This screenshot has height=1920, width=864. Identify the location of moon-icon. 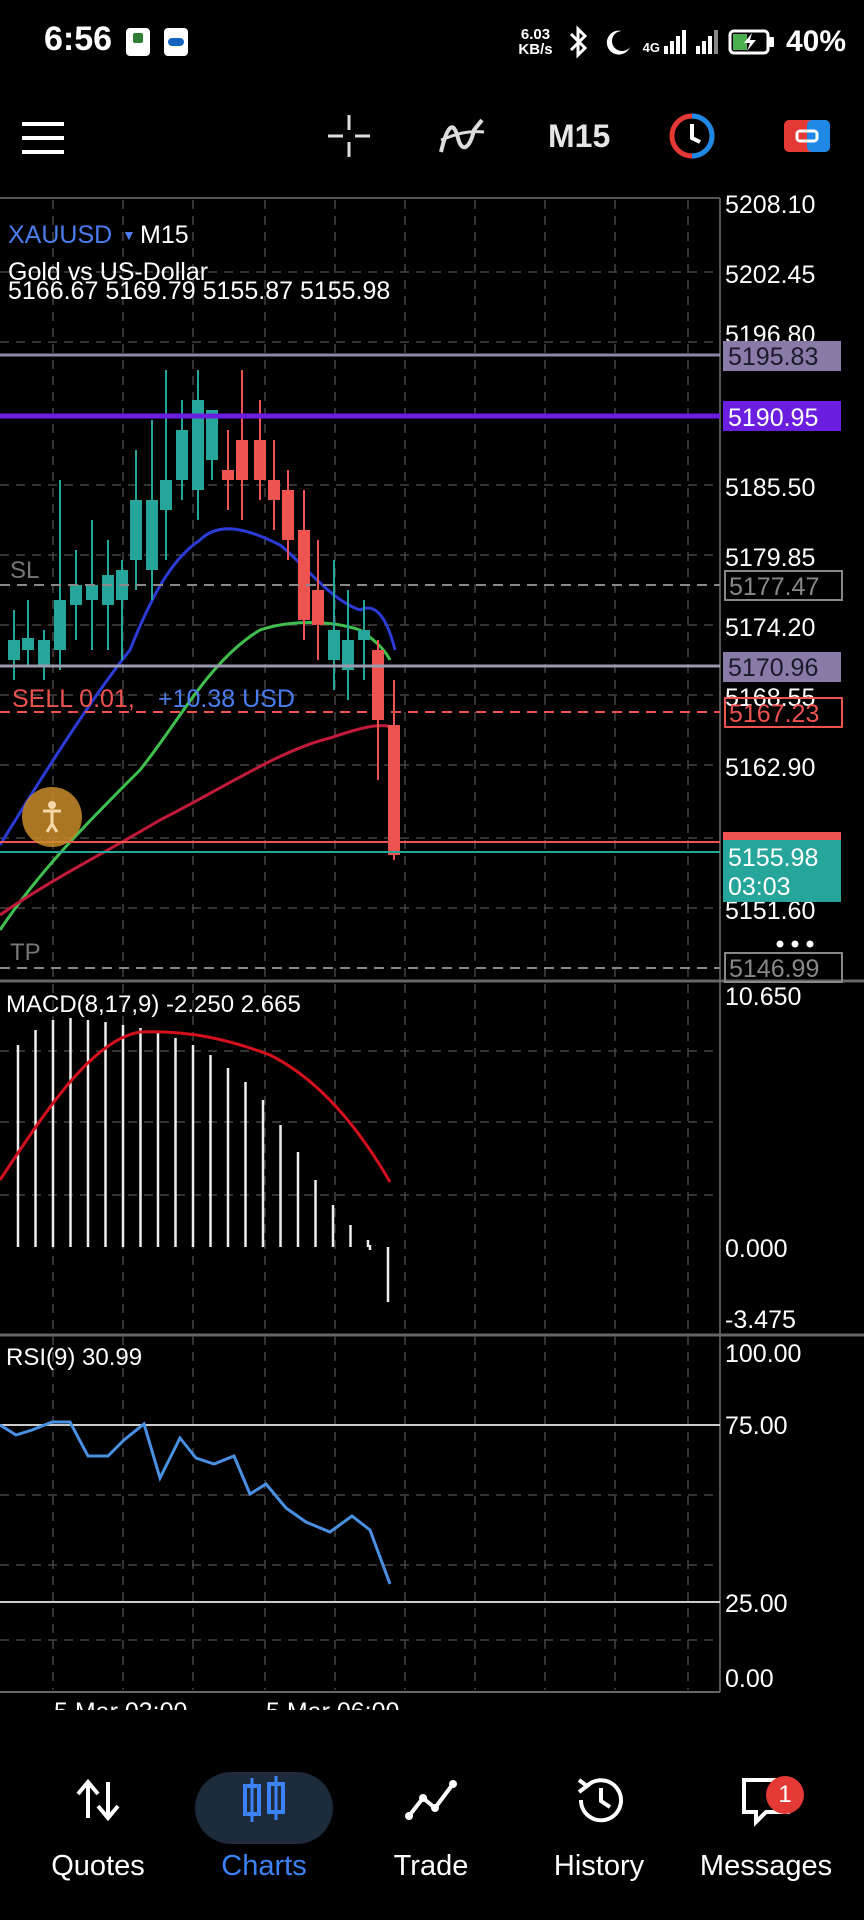
(618, 42).